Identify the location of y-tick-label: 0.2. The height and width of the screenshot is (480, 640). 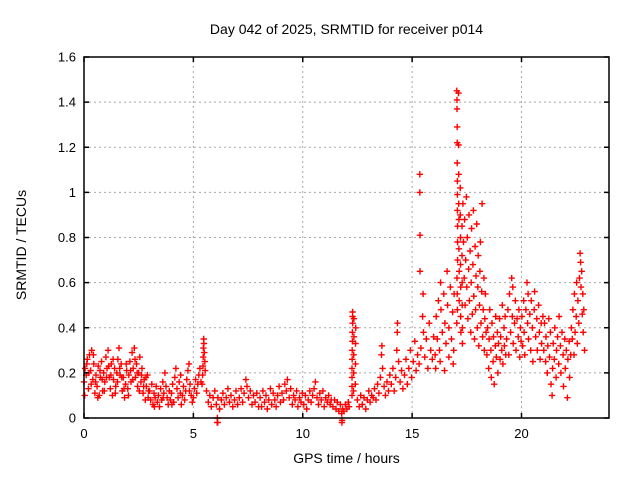
(67, 372).